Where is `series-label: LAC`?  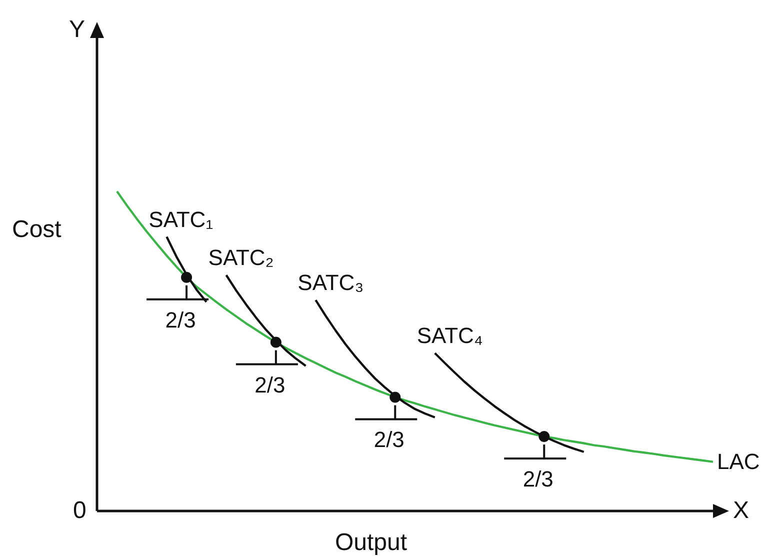
series-label: LAC is located at coordinates (738, 461).